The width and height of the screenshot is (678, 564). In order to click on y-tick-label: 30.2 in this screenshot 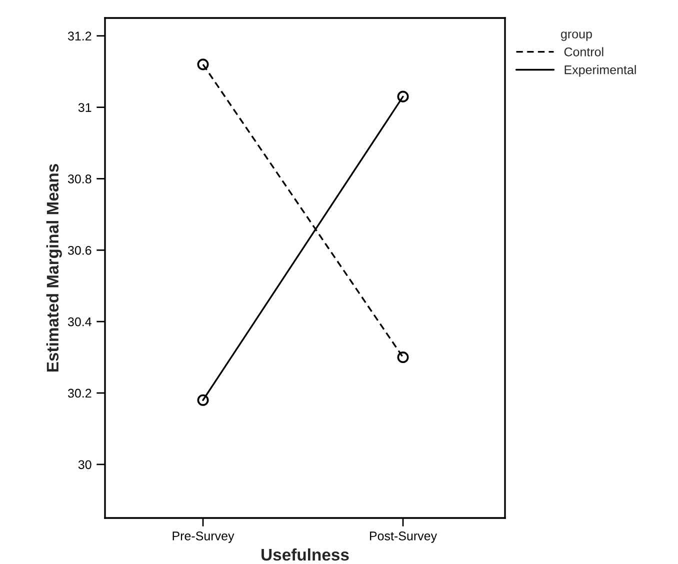, I will do `click(80, 393)`.